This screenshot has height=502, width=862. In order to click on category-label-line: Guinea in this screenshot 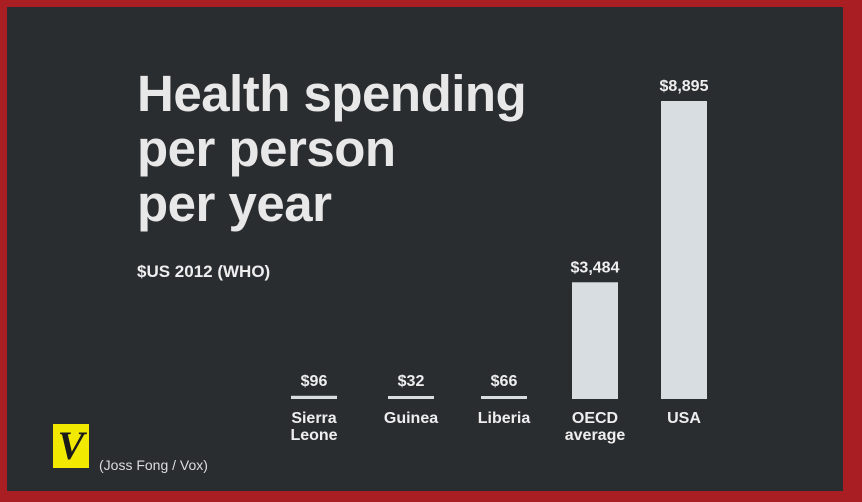, I will do `click(411, 418)`.